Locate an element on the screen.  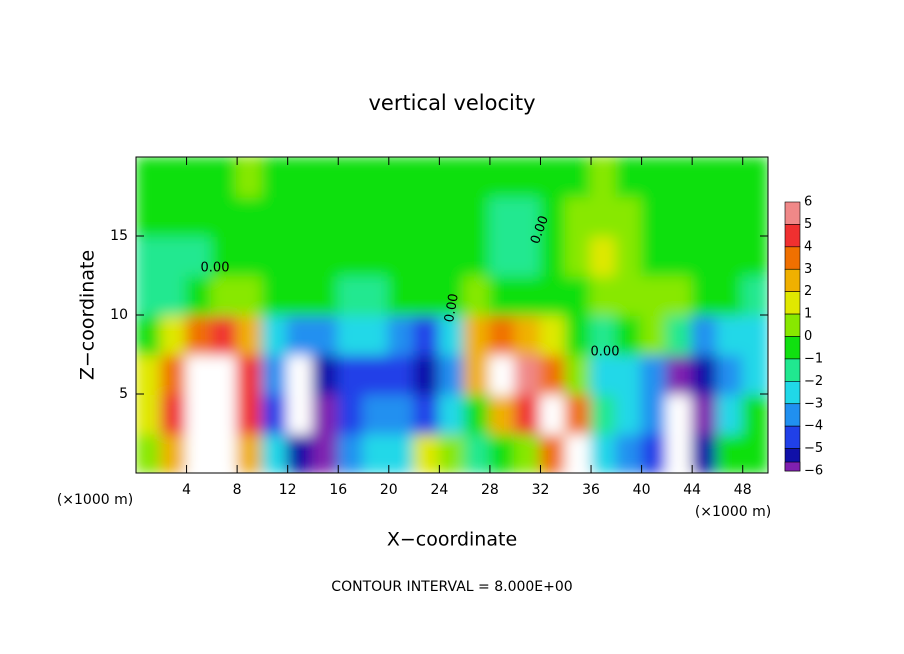
colorbar-label: 3 is located at coordinates (808, 269).